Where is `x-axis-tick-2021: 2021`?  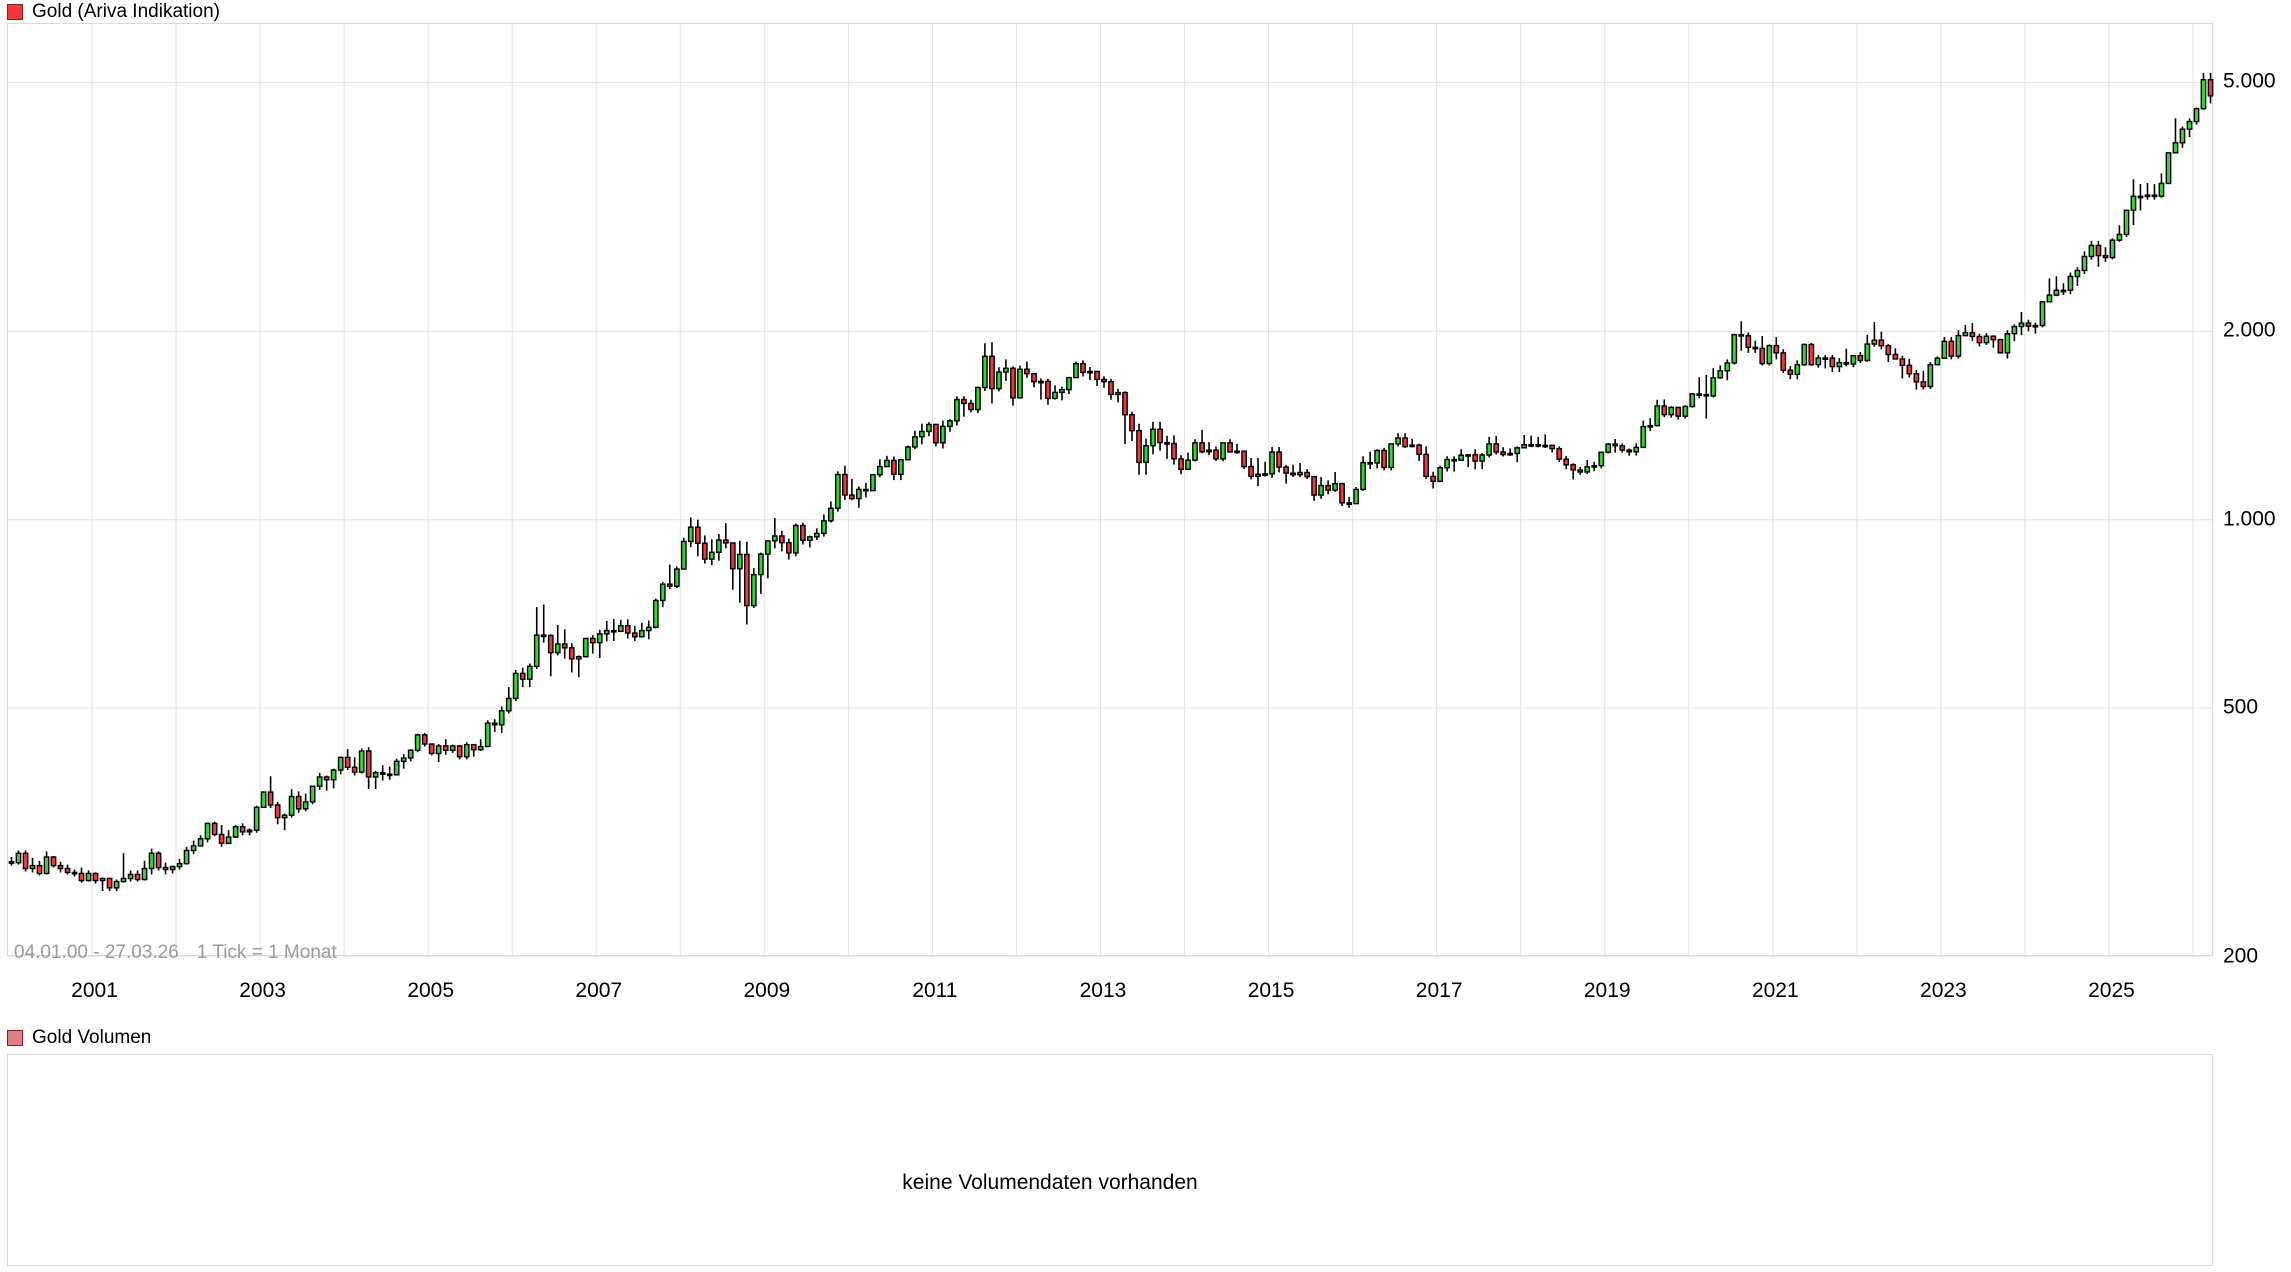 x-axis-tick-2021: 2021 is located at coordinates (1775, 990).